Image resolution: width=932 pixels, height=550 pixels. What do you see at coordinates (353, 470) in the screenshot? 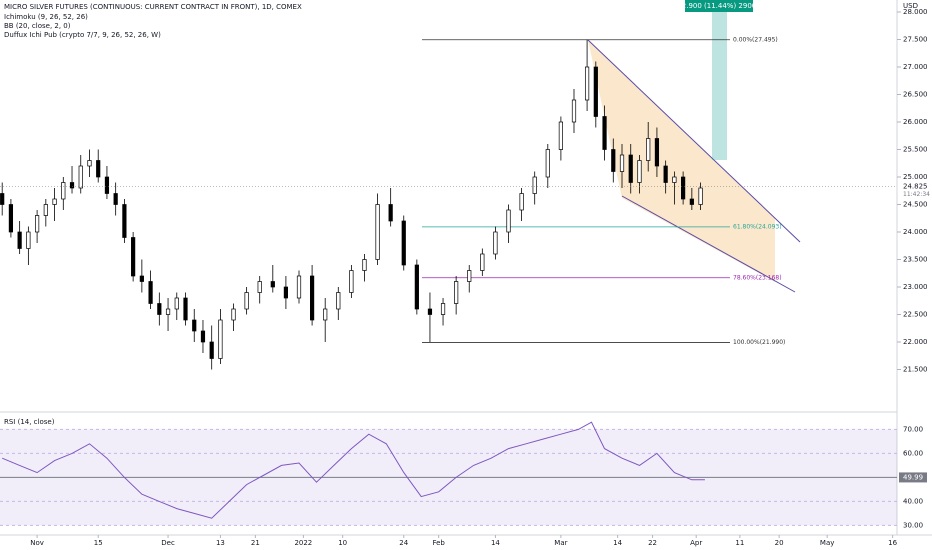
I see `rsi-line` at bounding box center [353, 470].